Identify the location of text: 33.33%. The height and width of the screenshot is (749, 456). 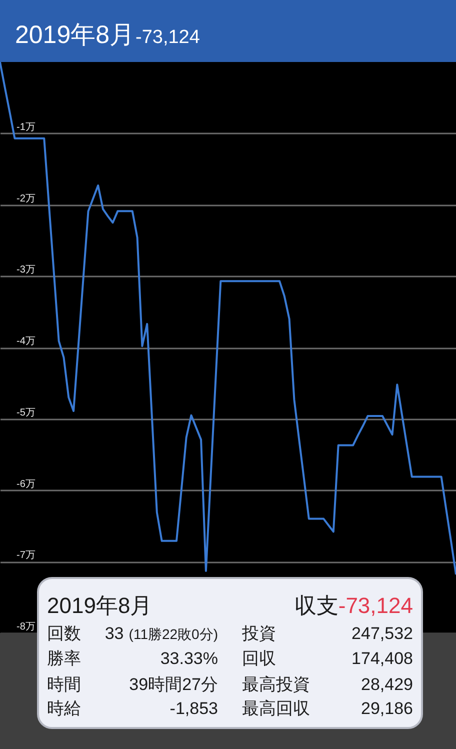
(189, 658).